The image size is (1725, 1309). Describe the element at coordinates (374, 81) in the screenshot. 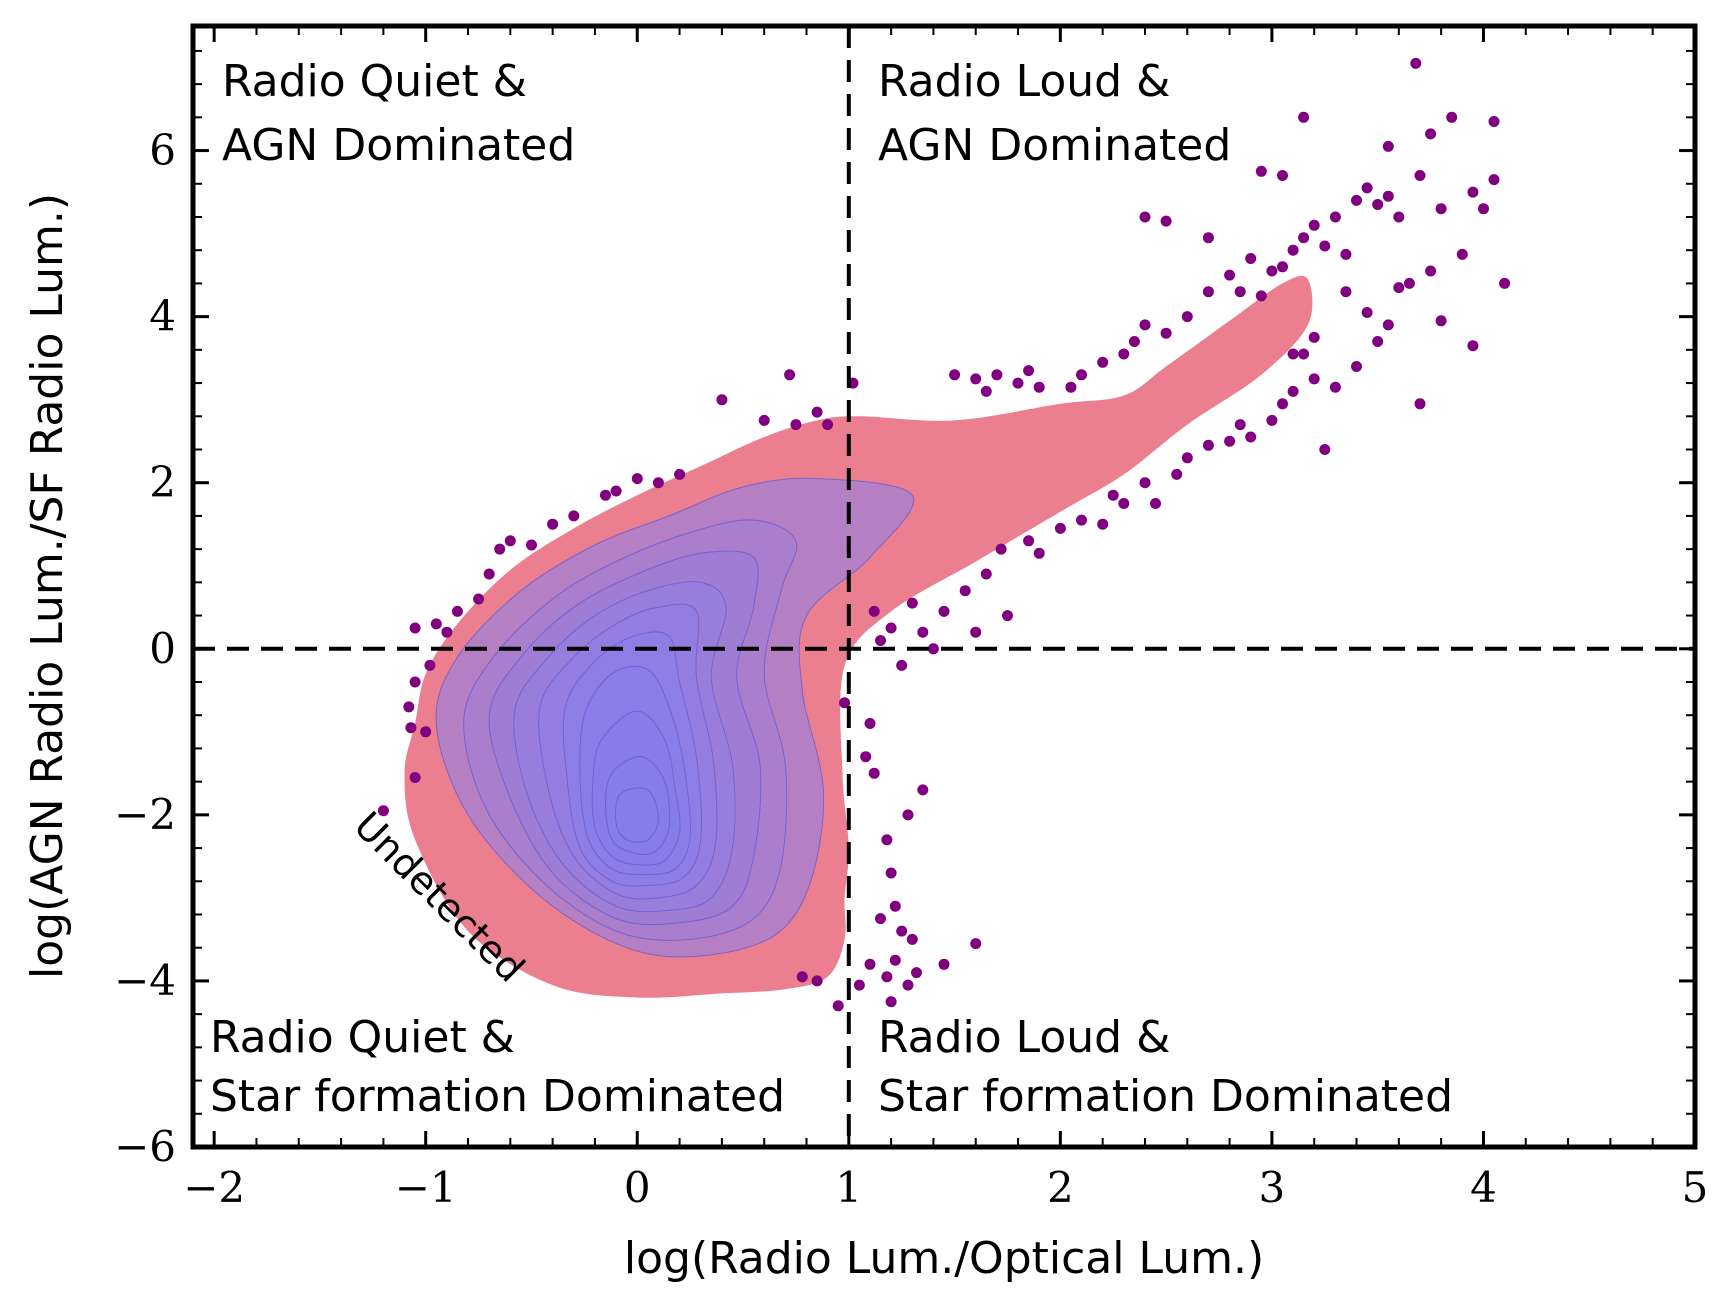

I see `quadrant-label-tl-line1: Radio Quiet &` at that location.